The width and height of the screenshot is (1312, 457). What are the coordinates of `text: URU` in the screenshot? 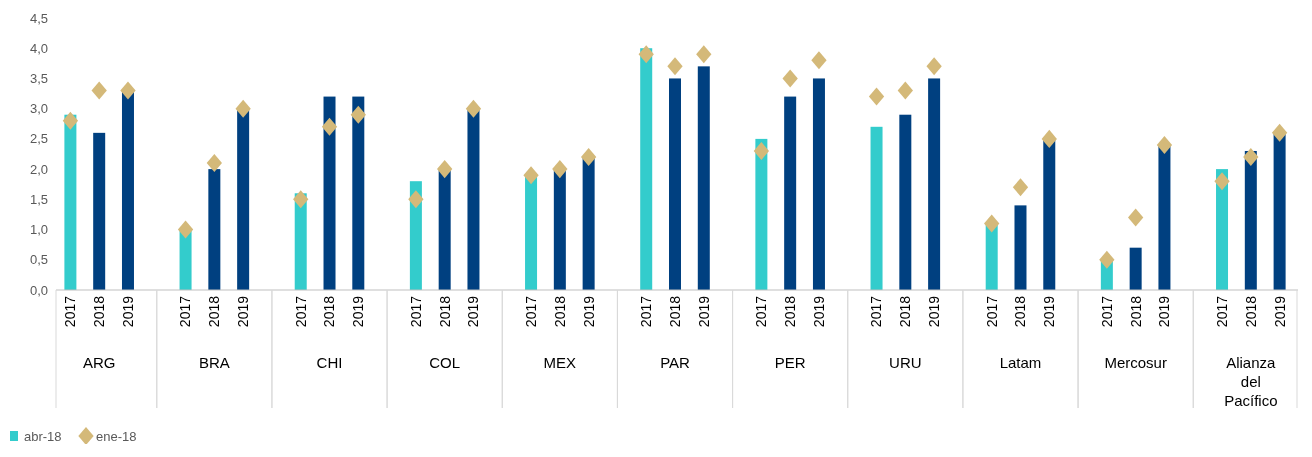 It's located at (905, 362).